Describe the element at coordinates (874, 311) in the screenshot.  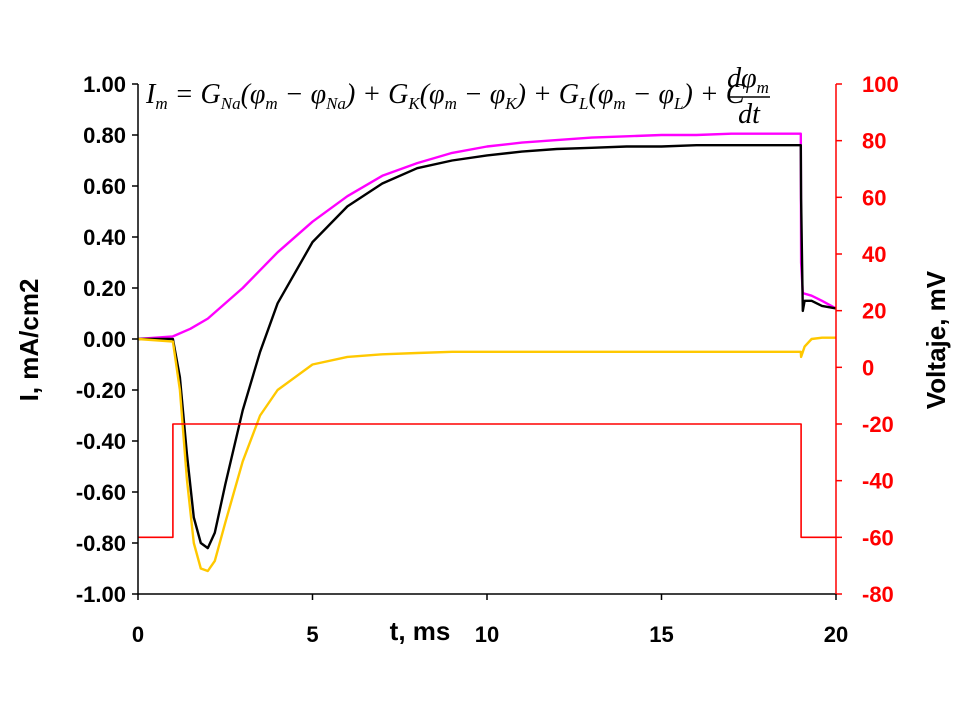
I see `y-right-tick-label: 20` at that location.